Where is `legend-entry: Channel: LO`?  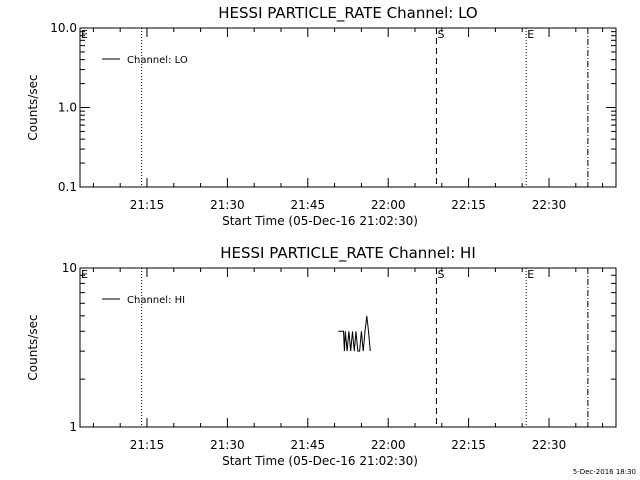 legend-entry: Channel: LO is located at coordinates (157, 60).